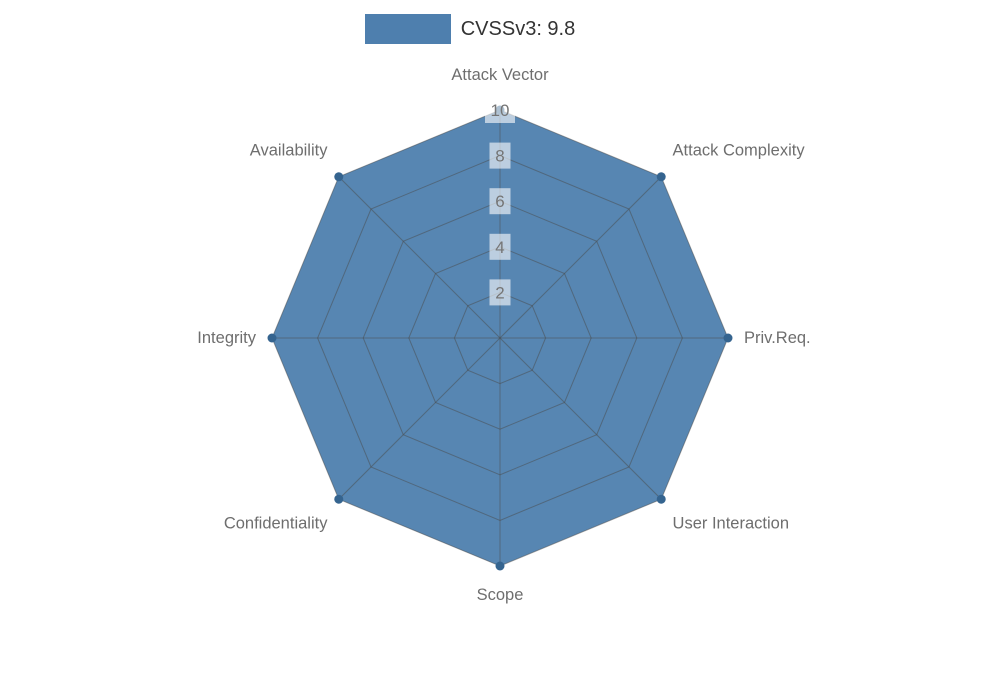  I want to click on tick-label: 6, so click(499, 201).